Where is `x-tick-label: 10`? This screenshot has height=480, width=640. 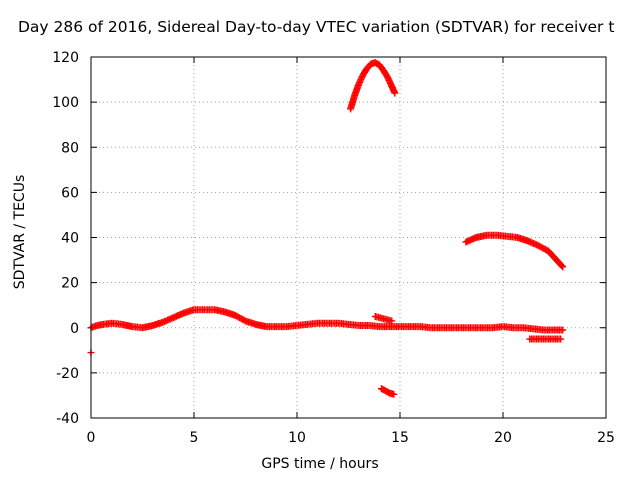 x-tick-label: 10 is located at coordinates (297, 438).